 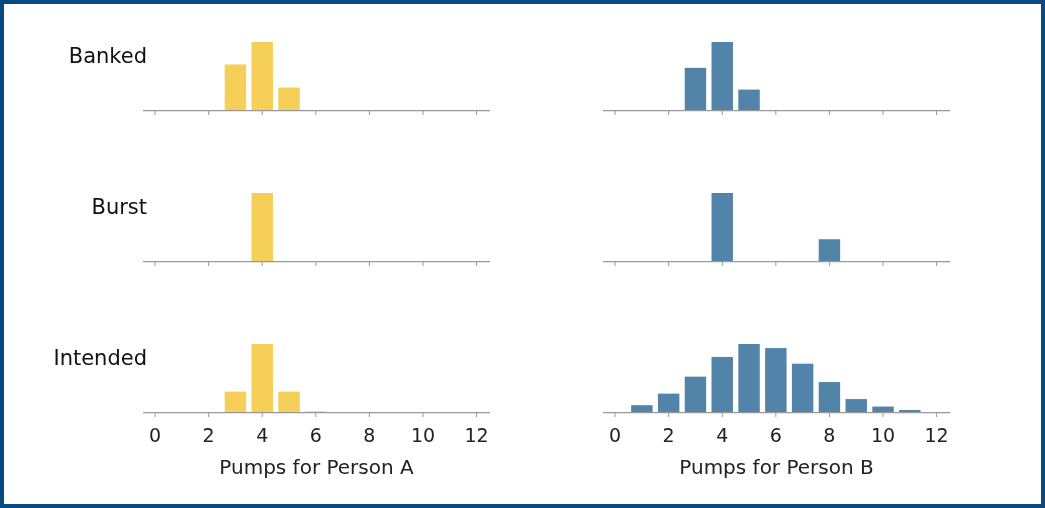 What do you see at coordinates (776, 467) in the screenshot?
I see `x-axis-title: Pumps for Person B` at bounding box center [776, 467].